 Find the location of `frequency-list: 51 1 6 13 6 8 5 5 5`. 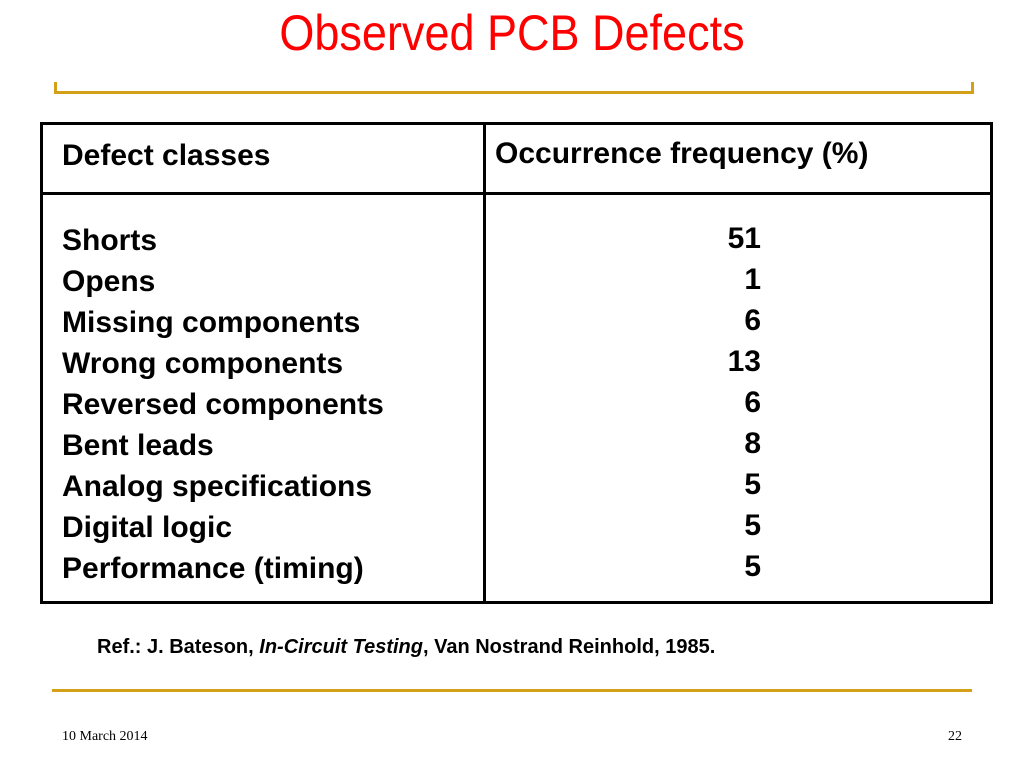

frequency-list: 51 1 6 13 6 8 5 5 5 is located at coordinates (712, 402).